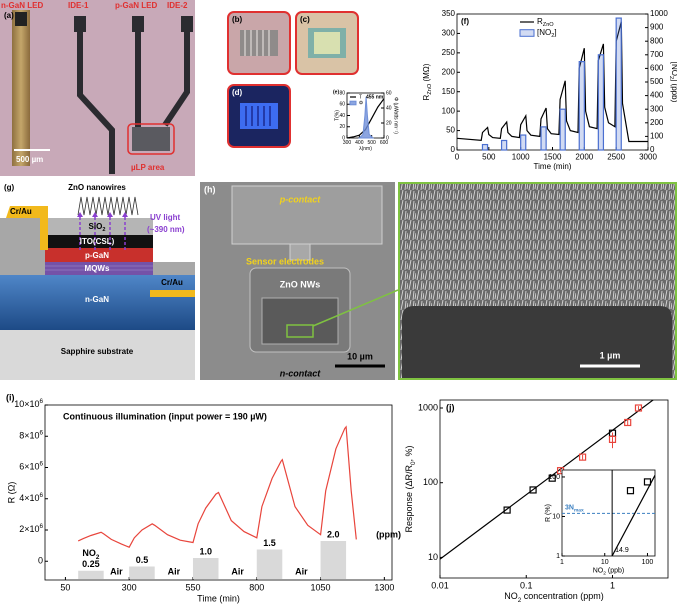 This screenshot has height=611, width=677. What do you see at coordinates (97, 302) in the screenshot?
I see `n-gan` at bounding box center [97, 302].